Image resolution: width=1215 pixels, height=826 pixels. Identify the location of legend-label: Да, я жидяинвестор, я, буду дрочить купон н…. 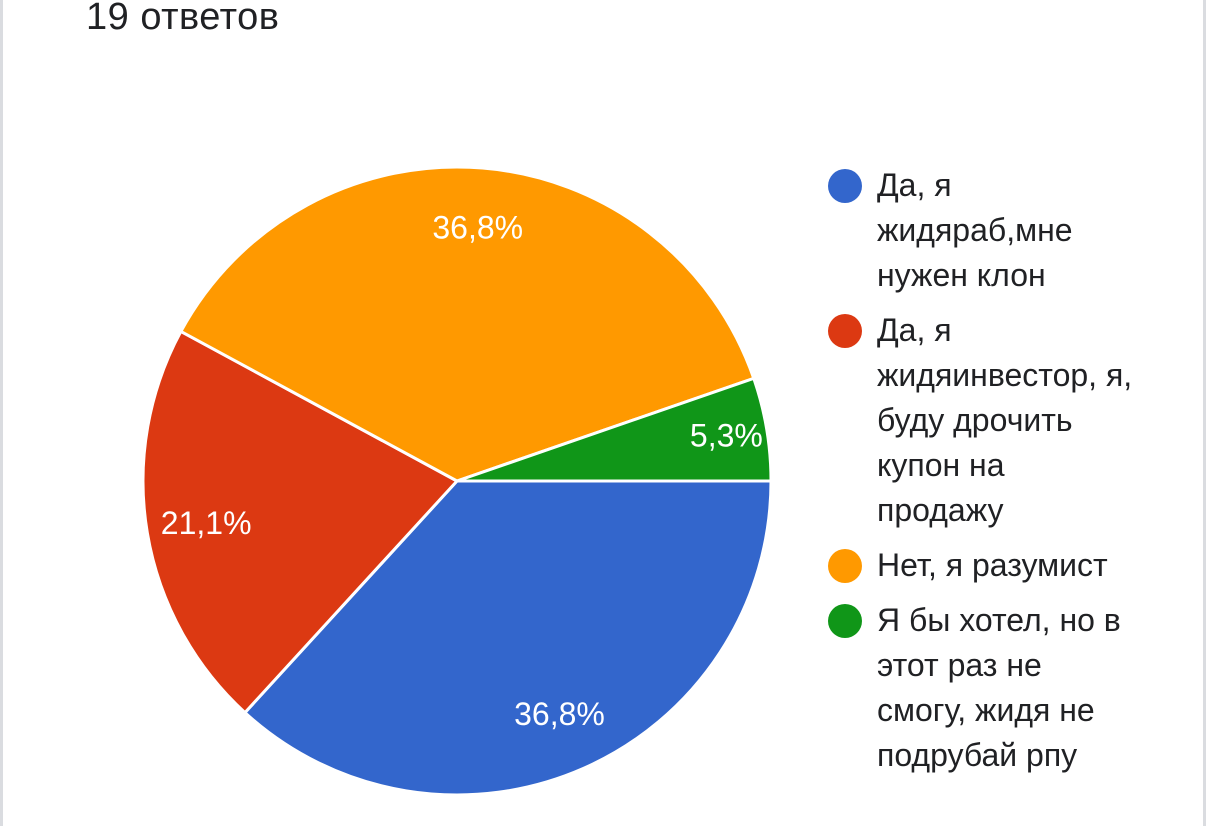
(1004, 420).